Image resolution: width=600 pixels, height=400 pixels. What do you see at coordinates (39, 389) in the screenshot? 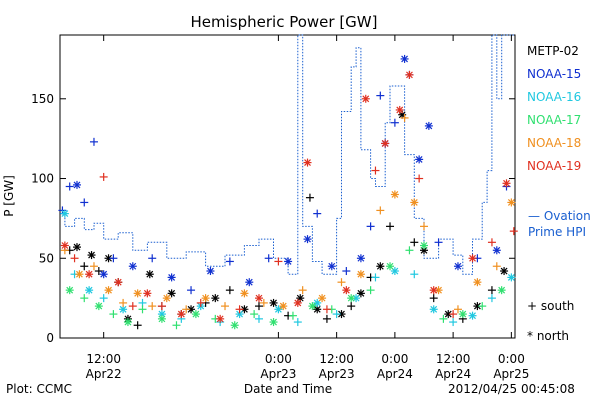
I see `plot-credit: Plot: CCMC` at bounding box center [39, 389].